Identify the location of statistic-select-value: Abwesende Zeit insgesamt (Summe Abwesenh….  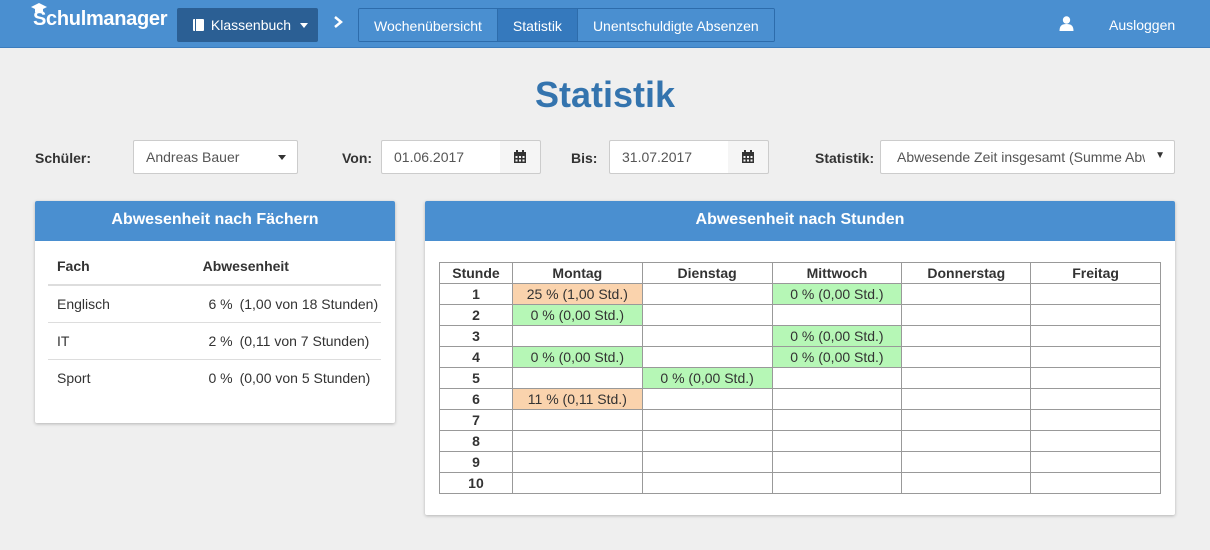
(1021, 157).